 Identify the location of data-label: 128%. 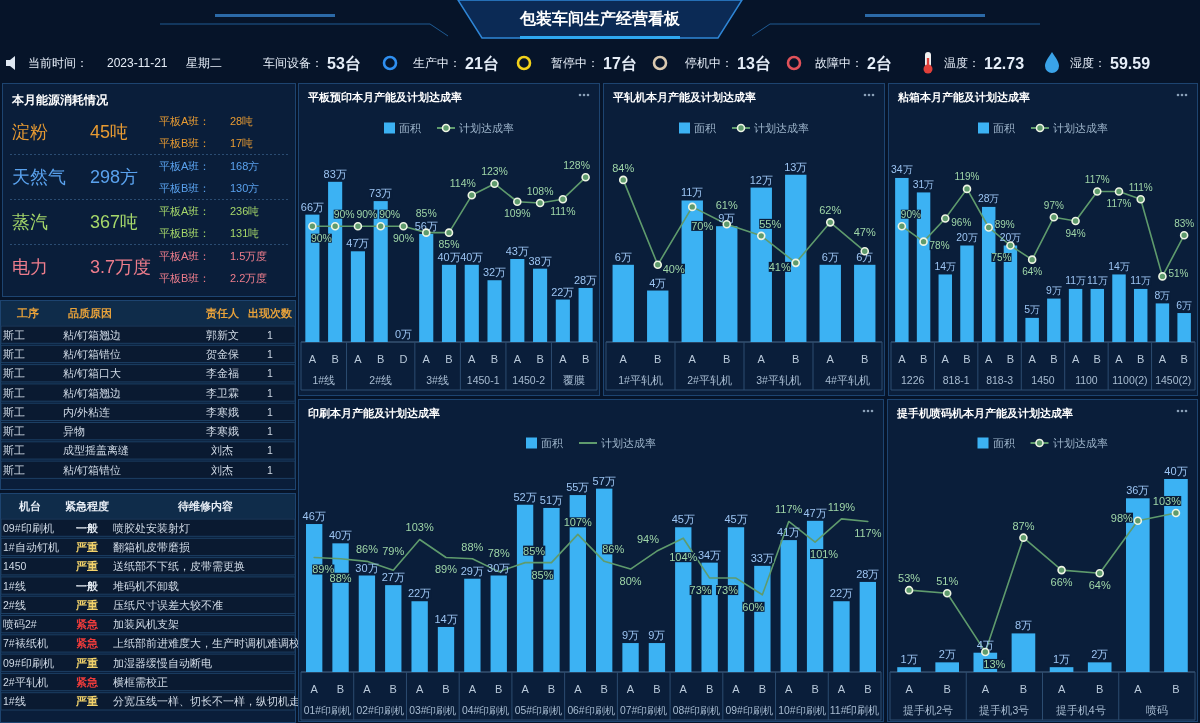
(577, 165).